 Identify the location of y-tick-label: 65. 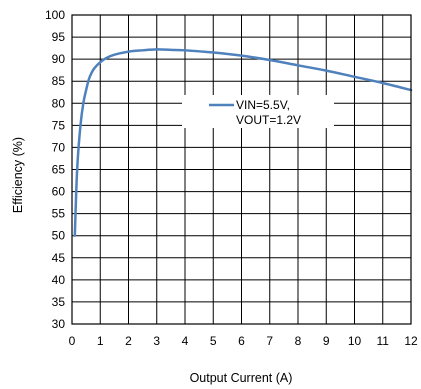
(59, 170).